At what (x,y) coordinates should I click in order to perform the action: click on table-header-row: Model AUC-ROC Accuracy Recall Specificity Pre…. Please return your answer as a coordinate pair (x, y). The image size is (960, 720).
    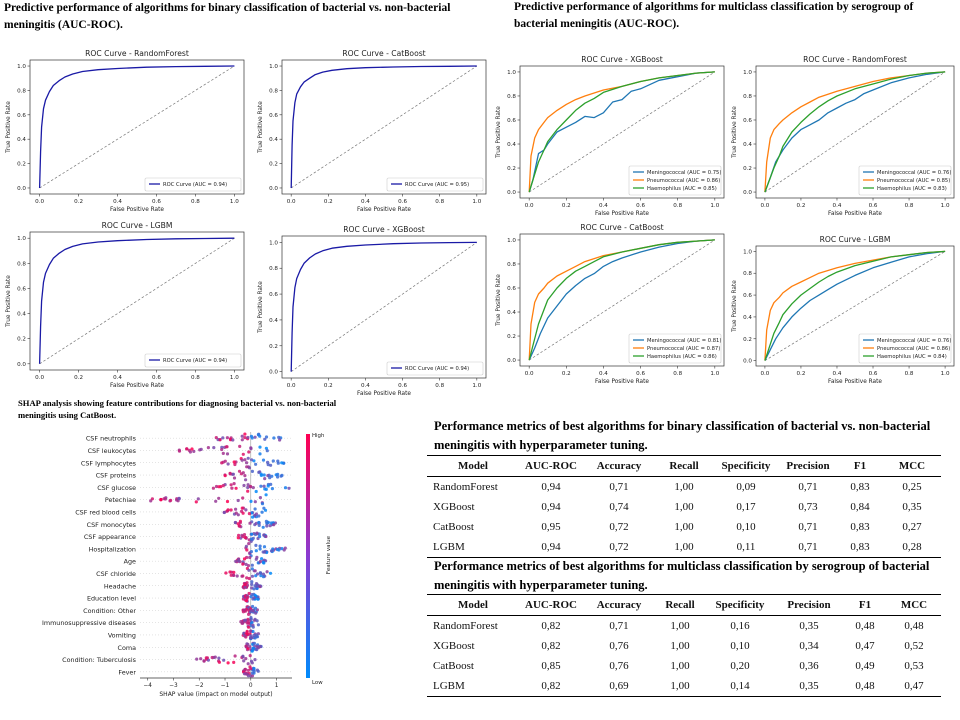
    Looking at the image, I should click on (684, 605).